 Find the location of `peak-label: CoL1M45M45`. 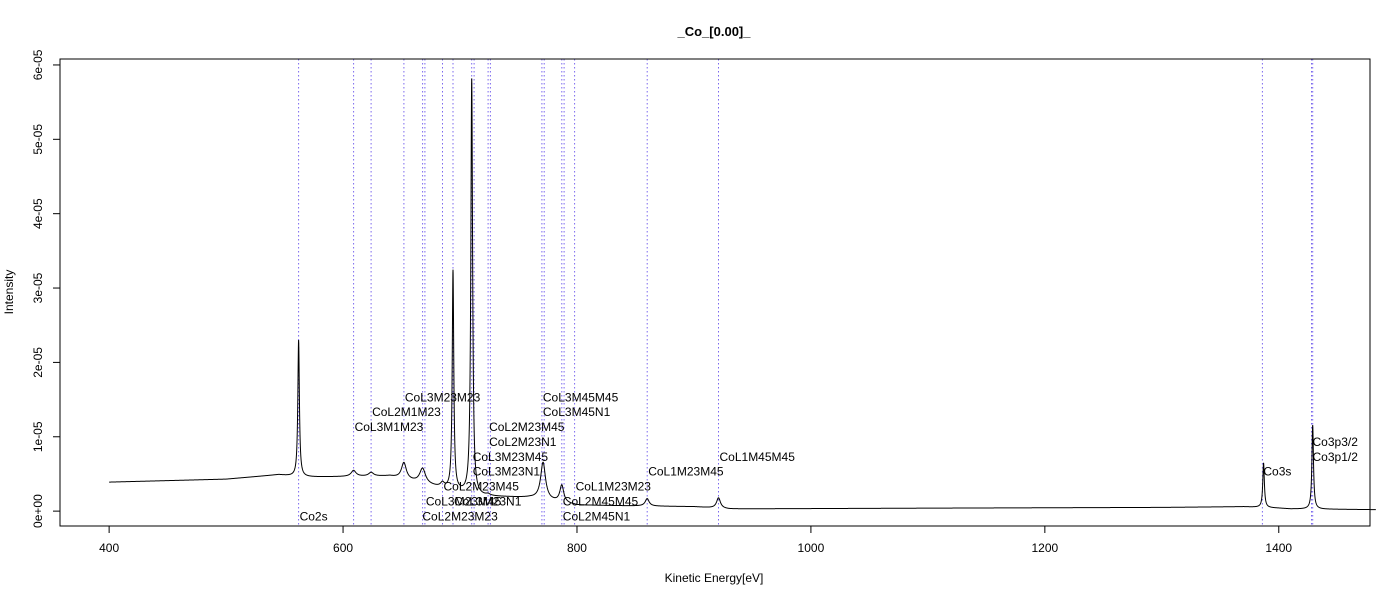

peak-label: CoL1M45M45 is located at coordinates (758, 457).